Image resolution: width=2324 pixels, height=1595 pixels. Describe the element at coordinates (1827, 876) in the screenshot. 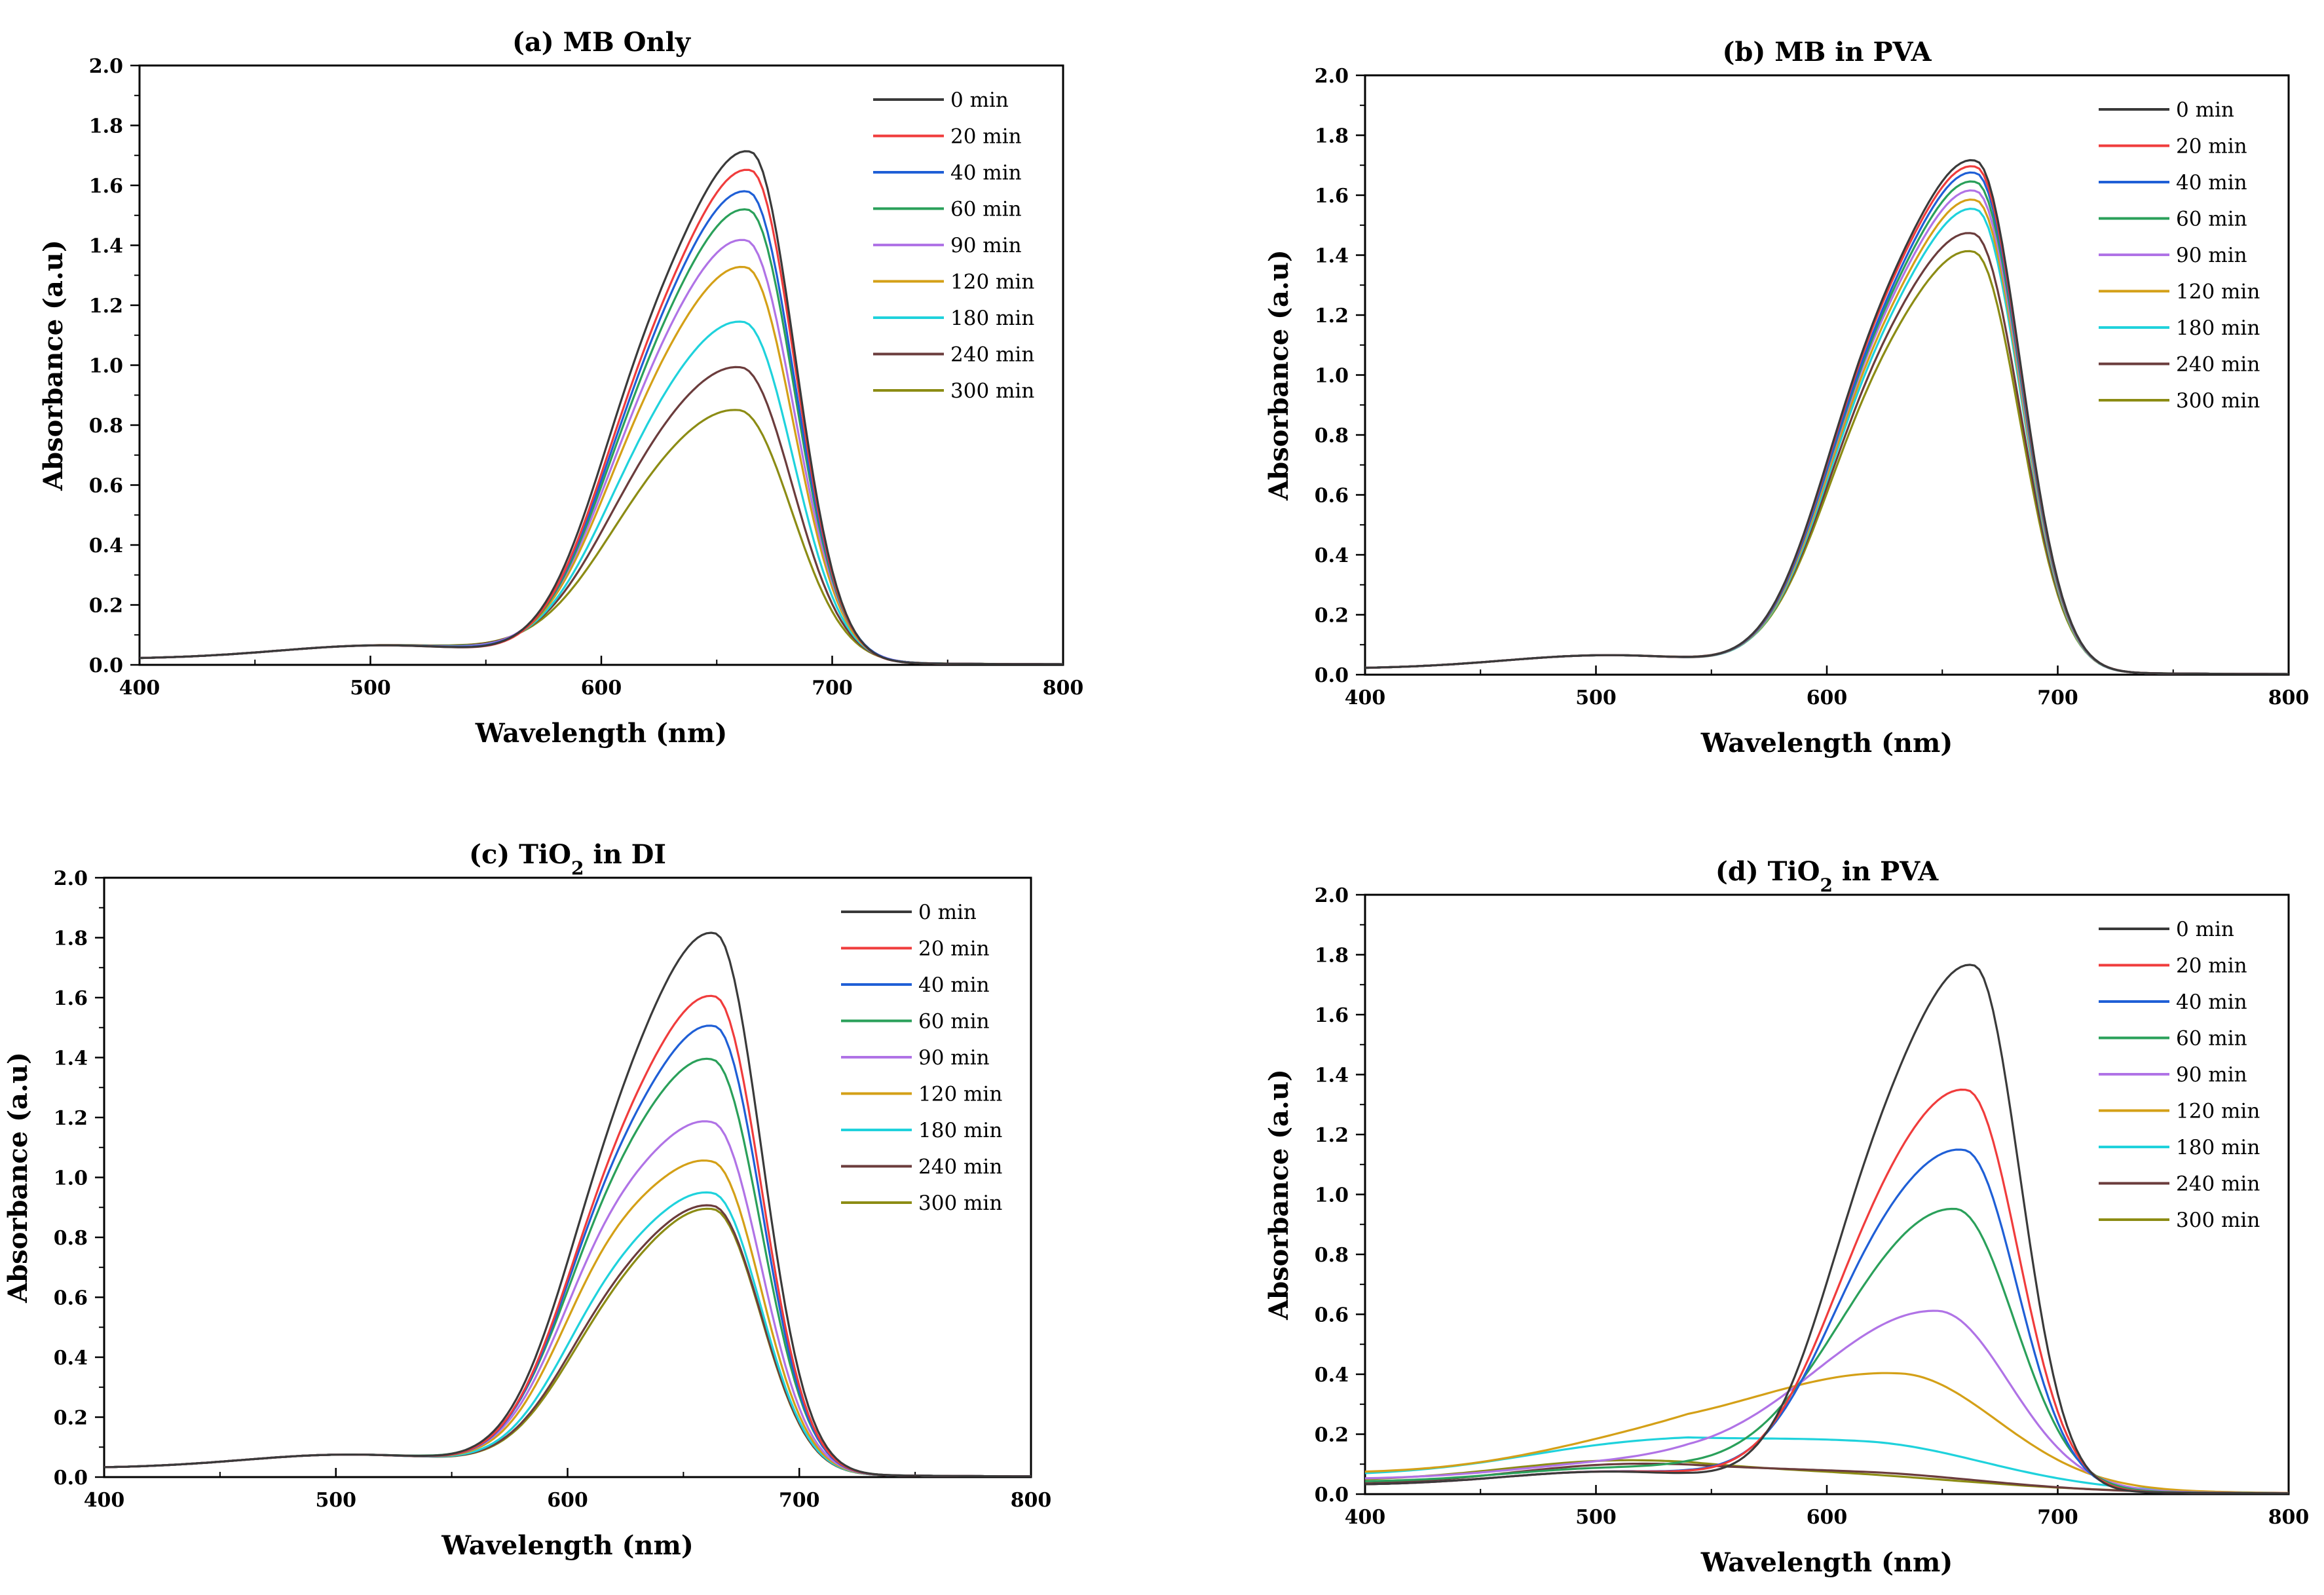

I see `chart-title: (d) TiO2 in PVA` at that location.